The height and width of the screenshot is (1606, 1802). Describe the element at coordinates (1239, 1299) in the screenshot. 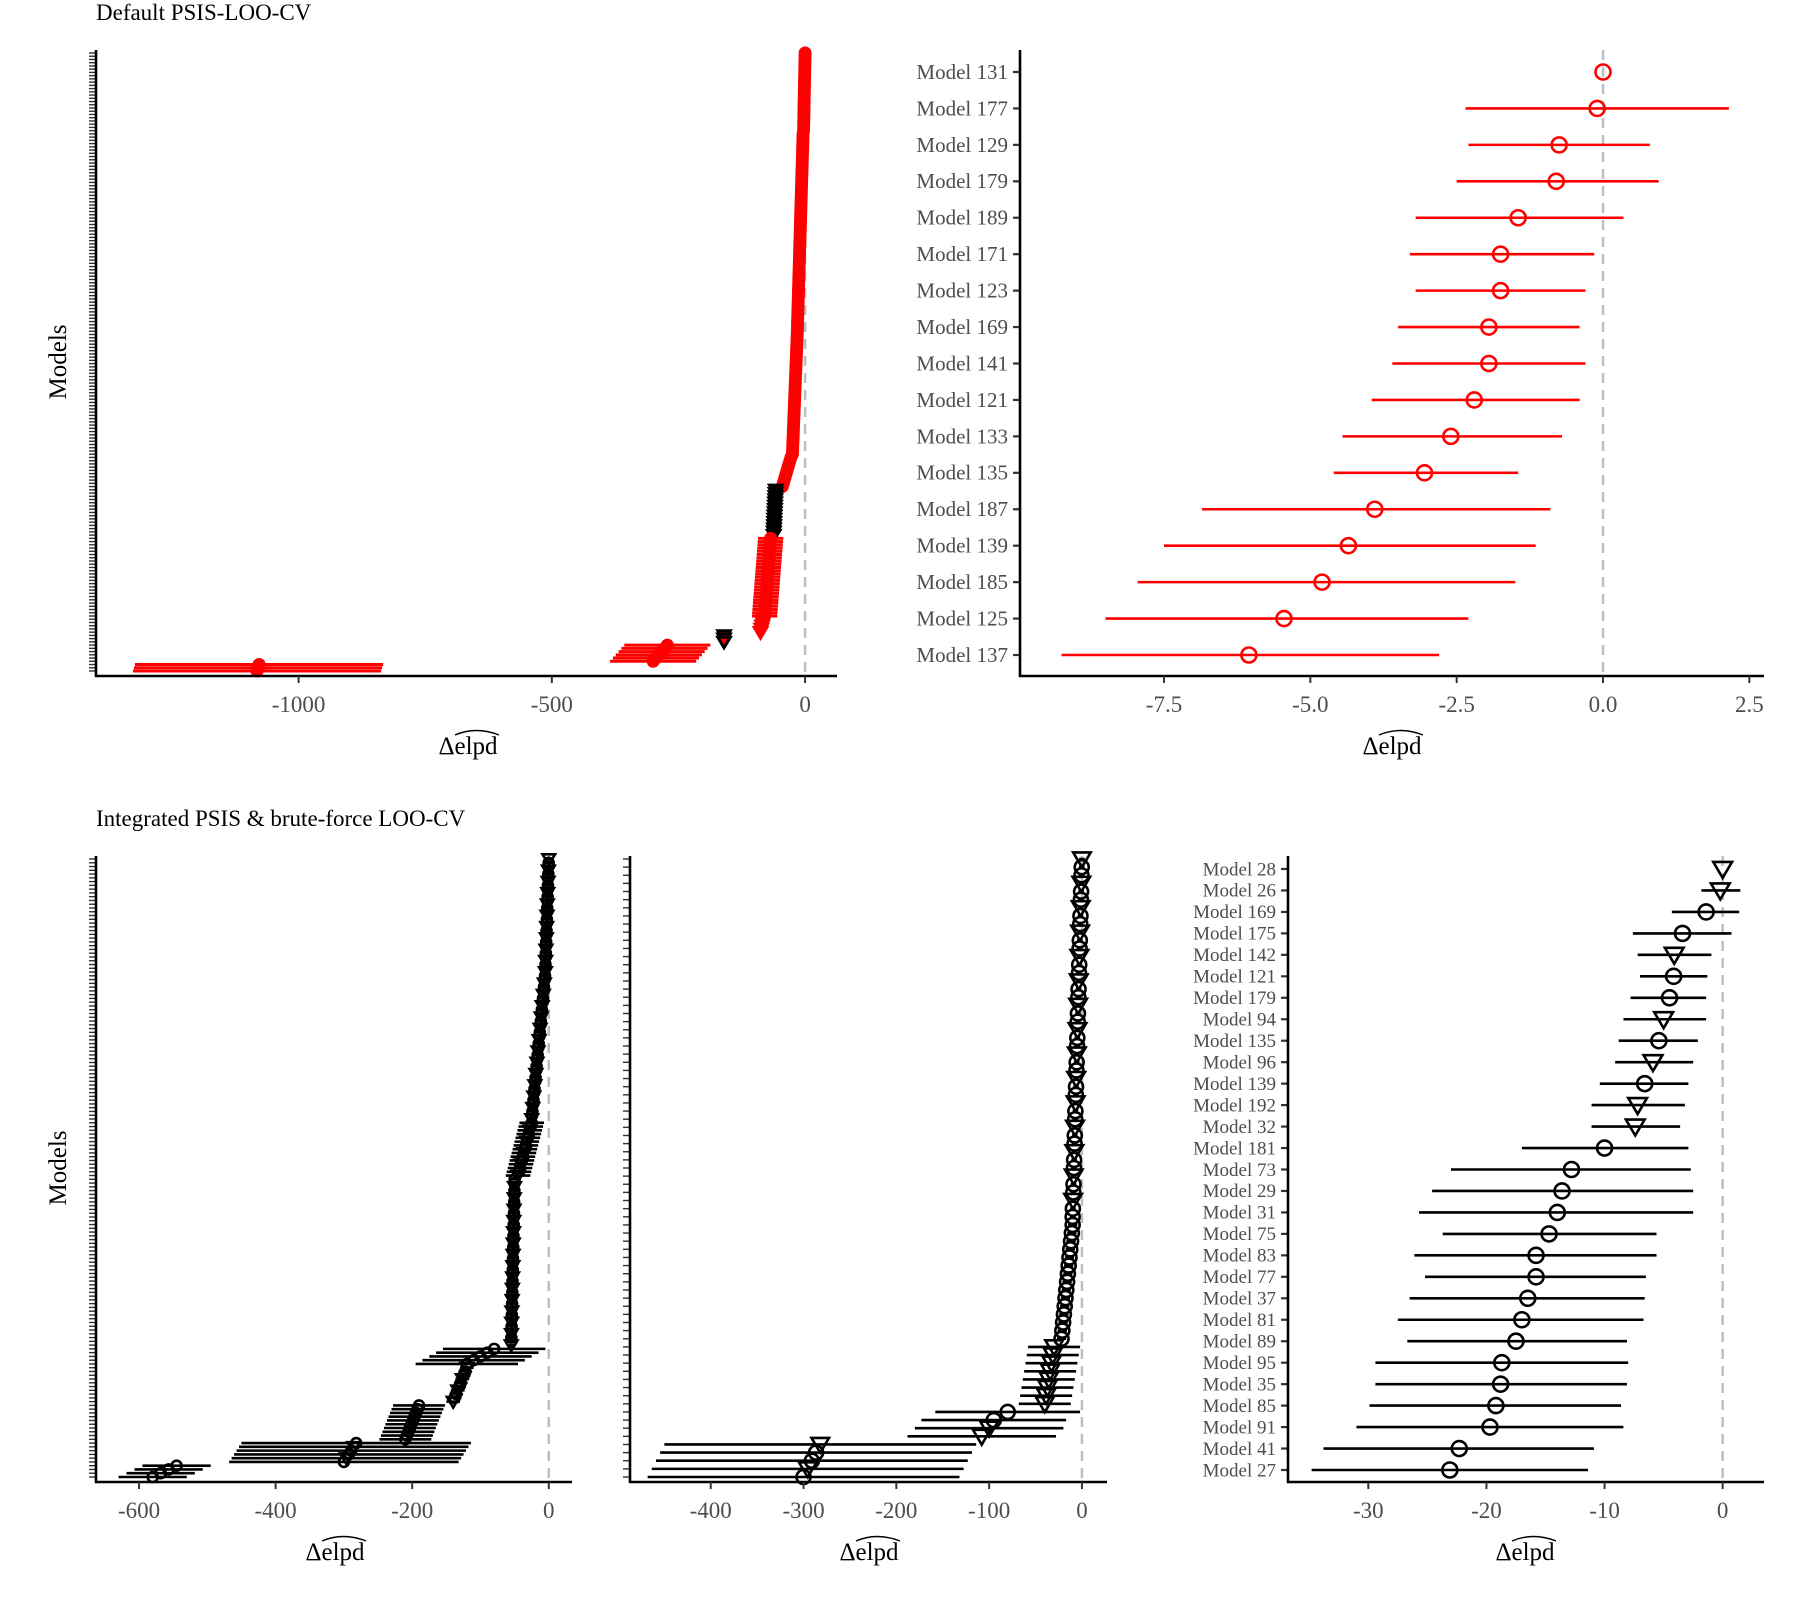

I see `model-label: Model 37` at that location.